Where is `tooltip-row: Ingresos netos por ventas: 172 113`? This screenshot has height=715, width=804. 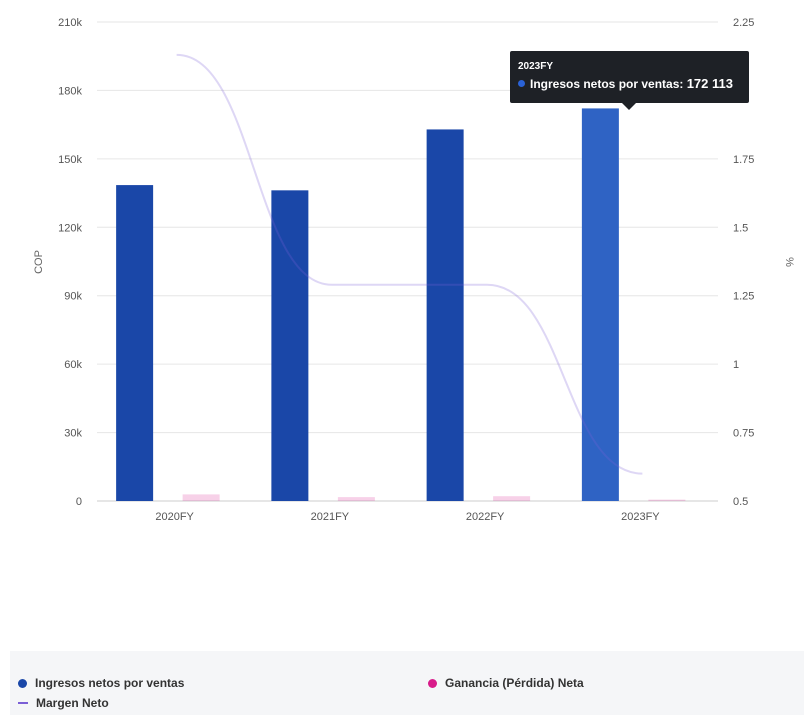 tooltip-row: Ingresos netos por ventas: 172 113 is located at coordinates (629, 84).